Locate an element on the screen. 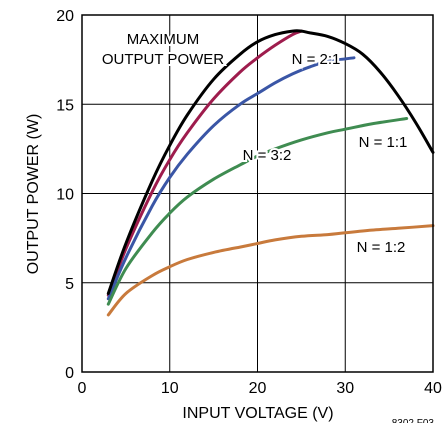 Image resolution: width=443 pixels, height=423 pixels. y-axis-title: OUTPUT POWER (W) is located at coordinates (33, 194).